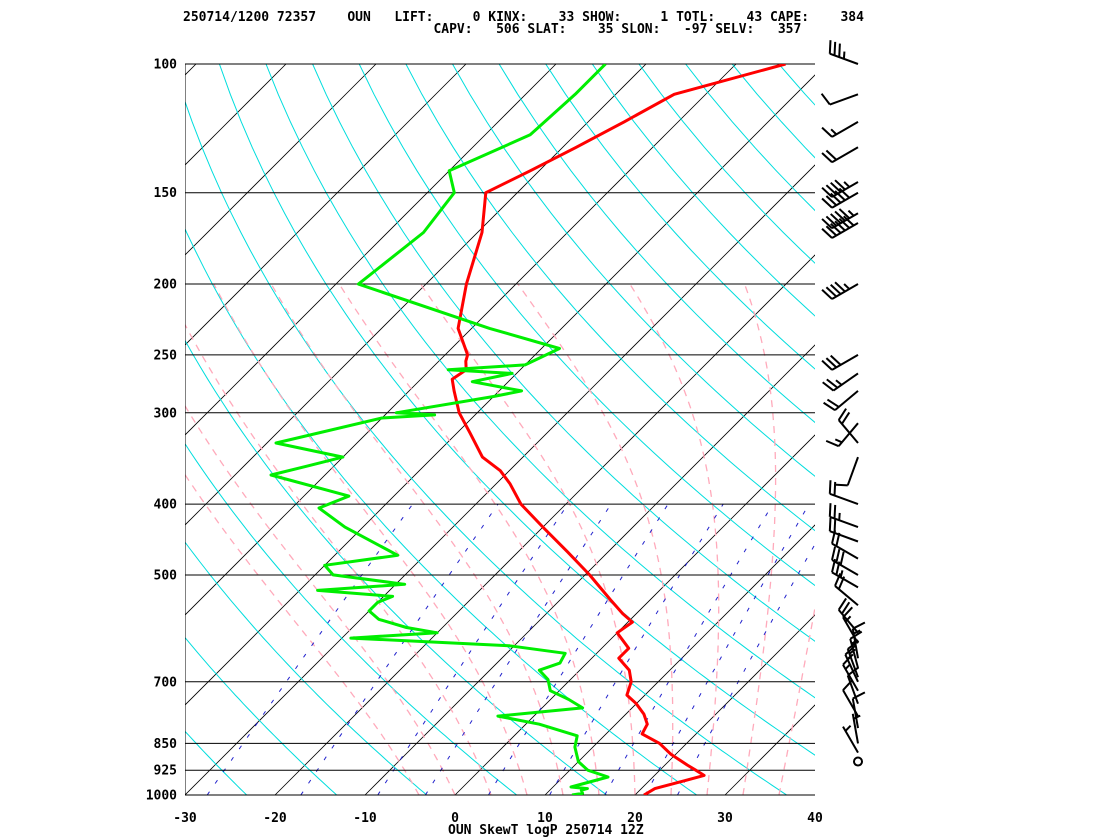 The height and width of the screenshot is (840, 1120). What do you see at coordinates (365, 818) in the screenshot?
I see `temperature-tick-label: -10` at bounding box center [365, 818].